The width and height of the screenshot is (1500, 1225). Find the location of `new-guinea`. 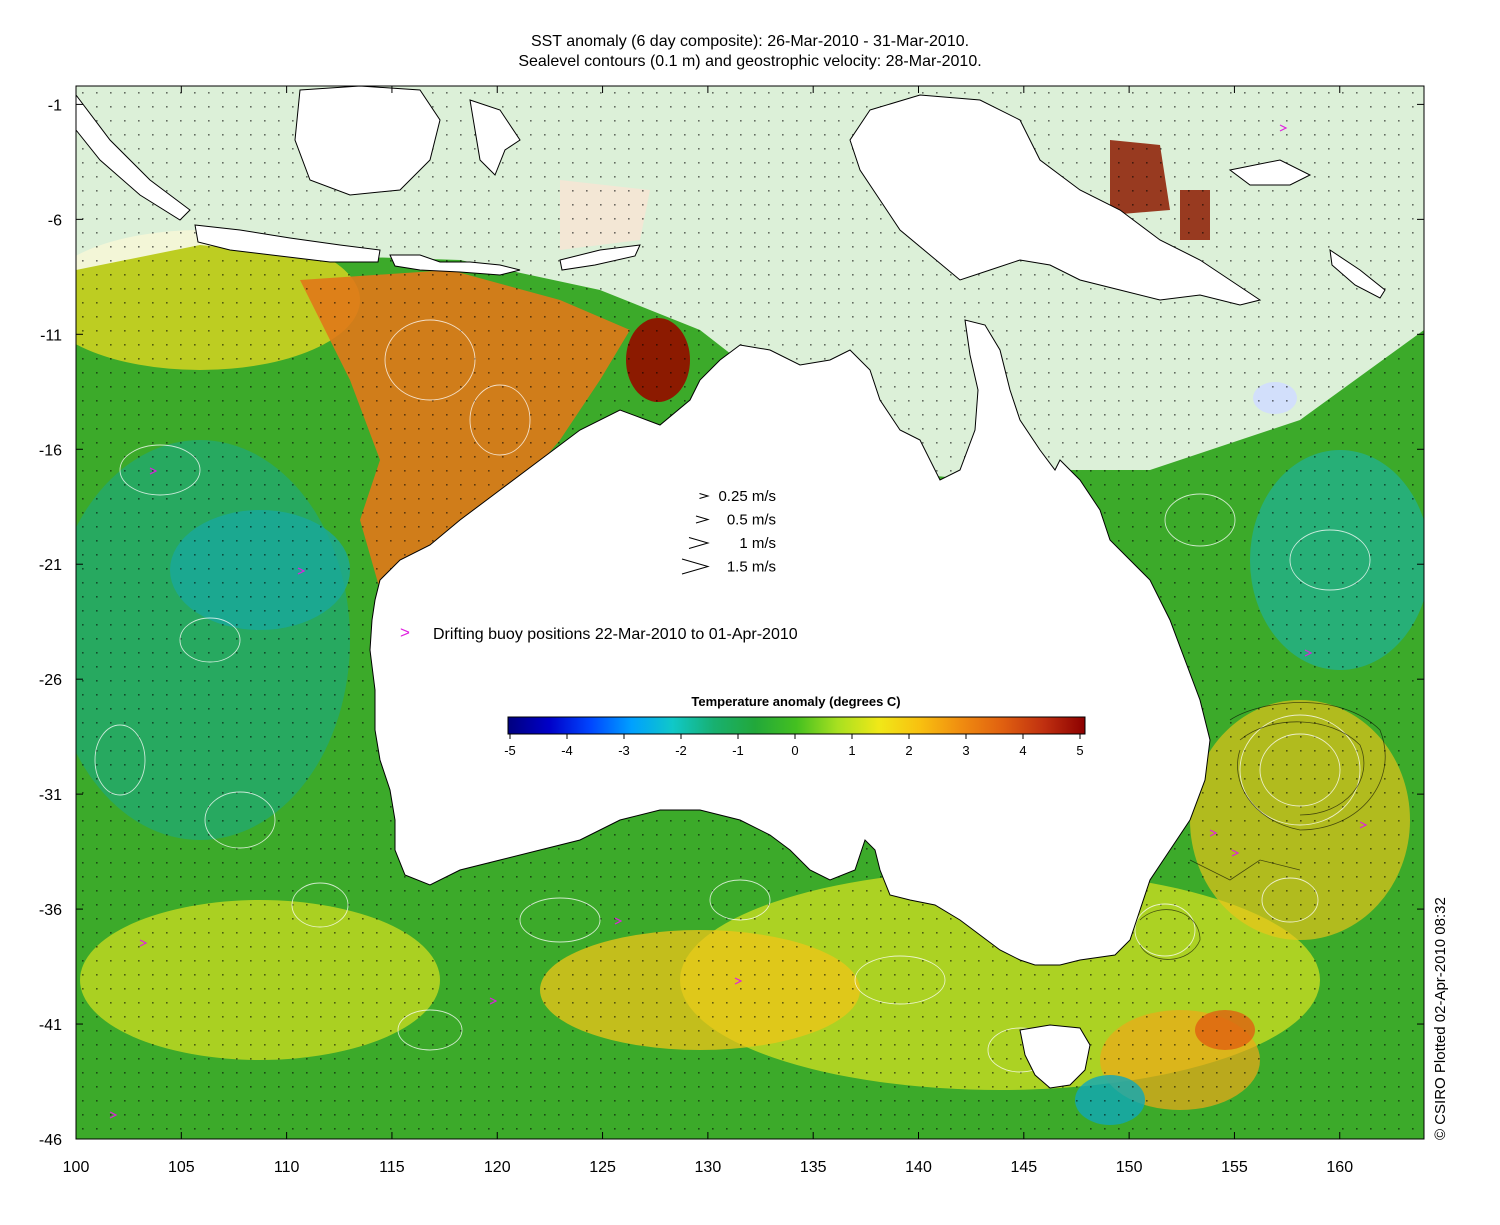

new-guinea is located at coordinates (1055, 200).